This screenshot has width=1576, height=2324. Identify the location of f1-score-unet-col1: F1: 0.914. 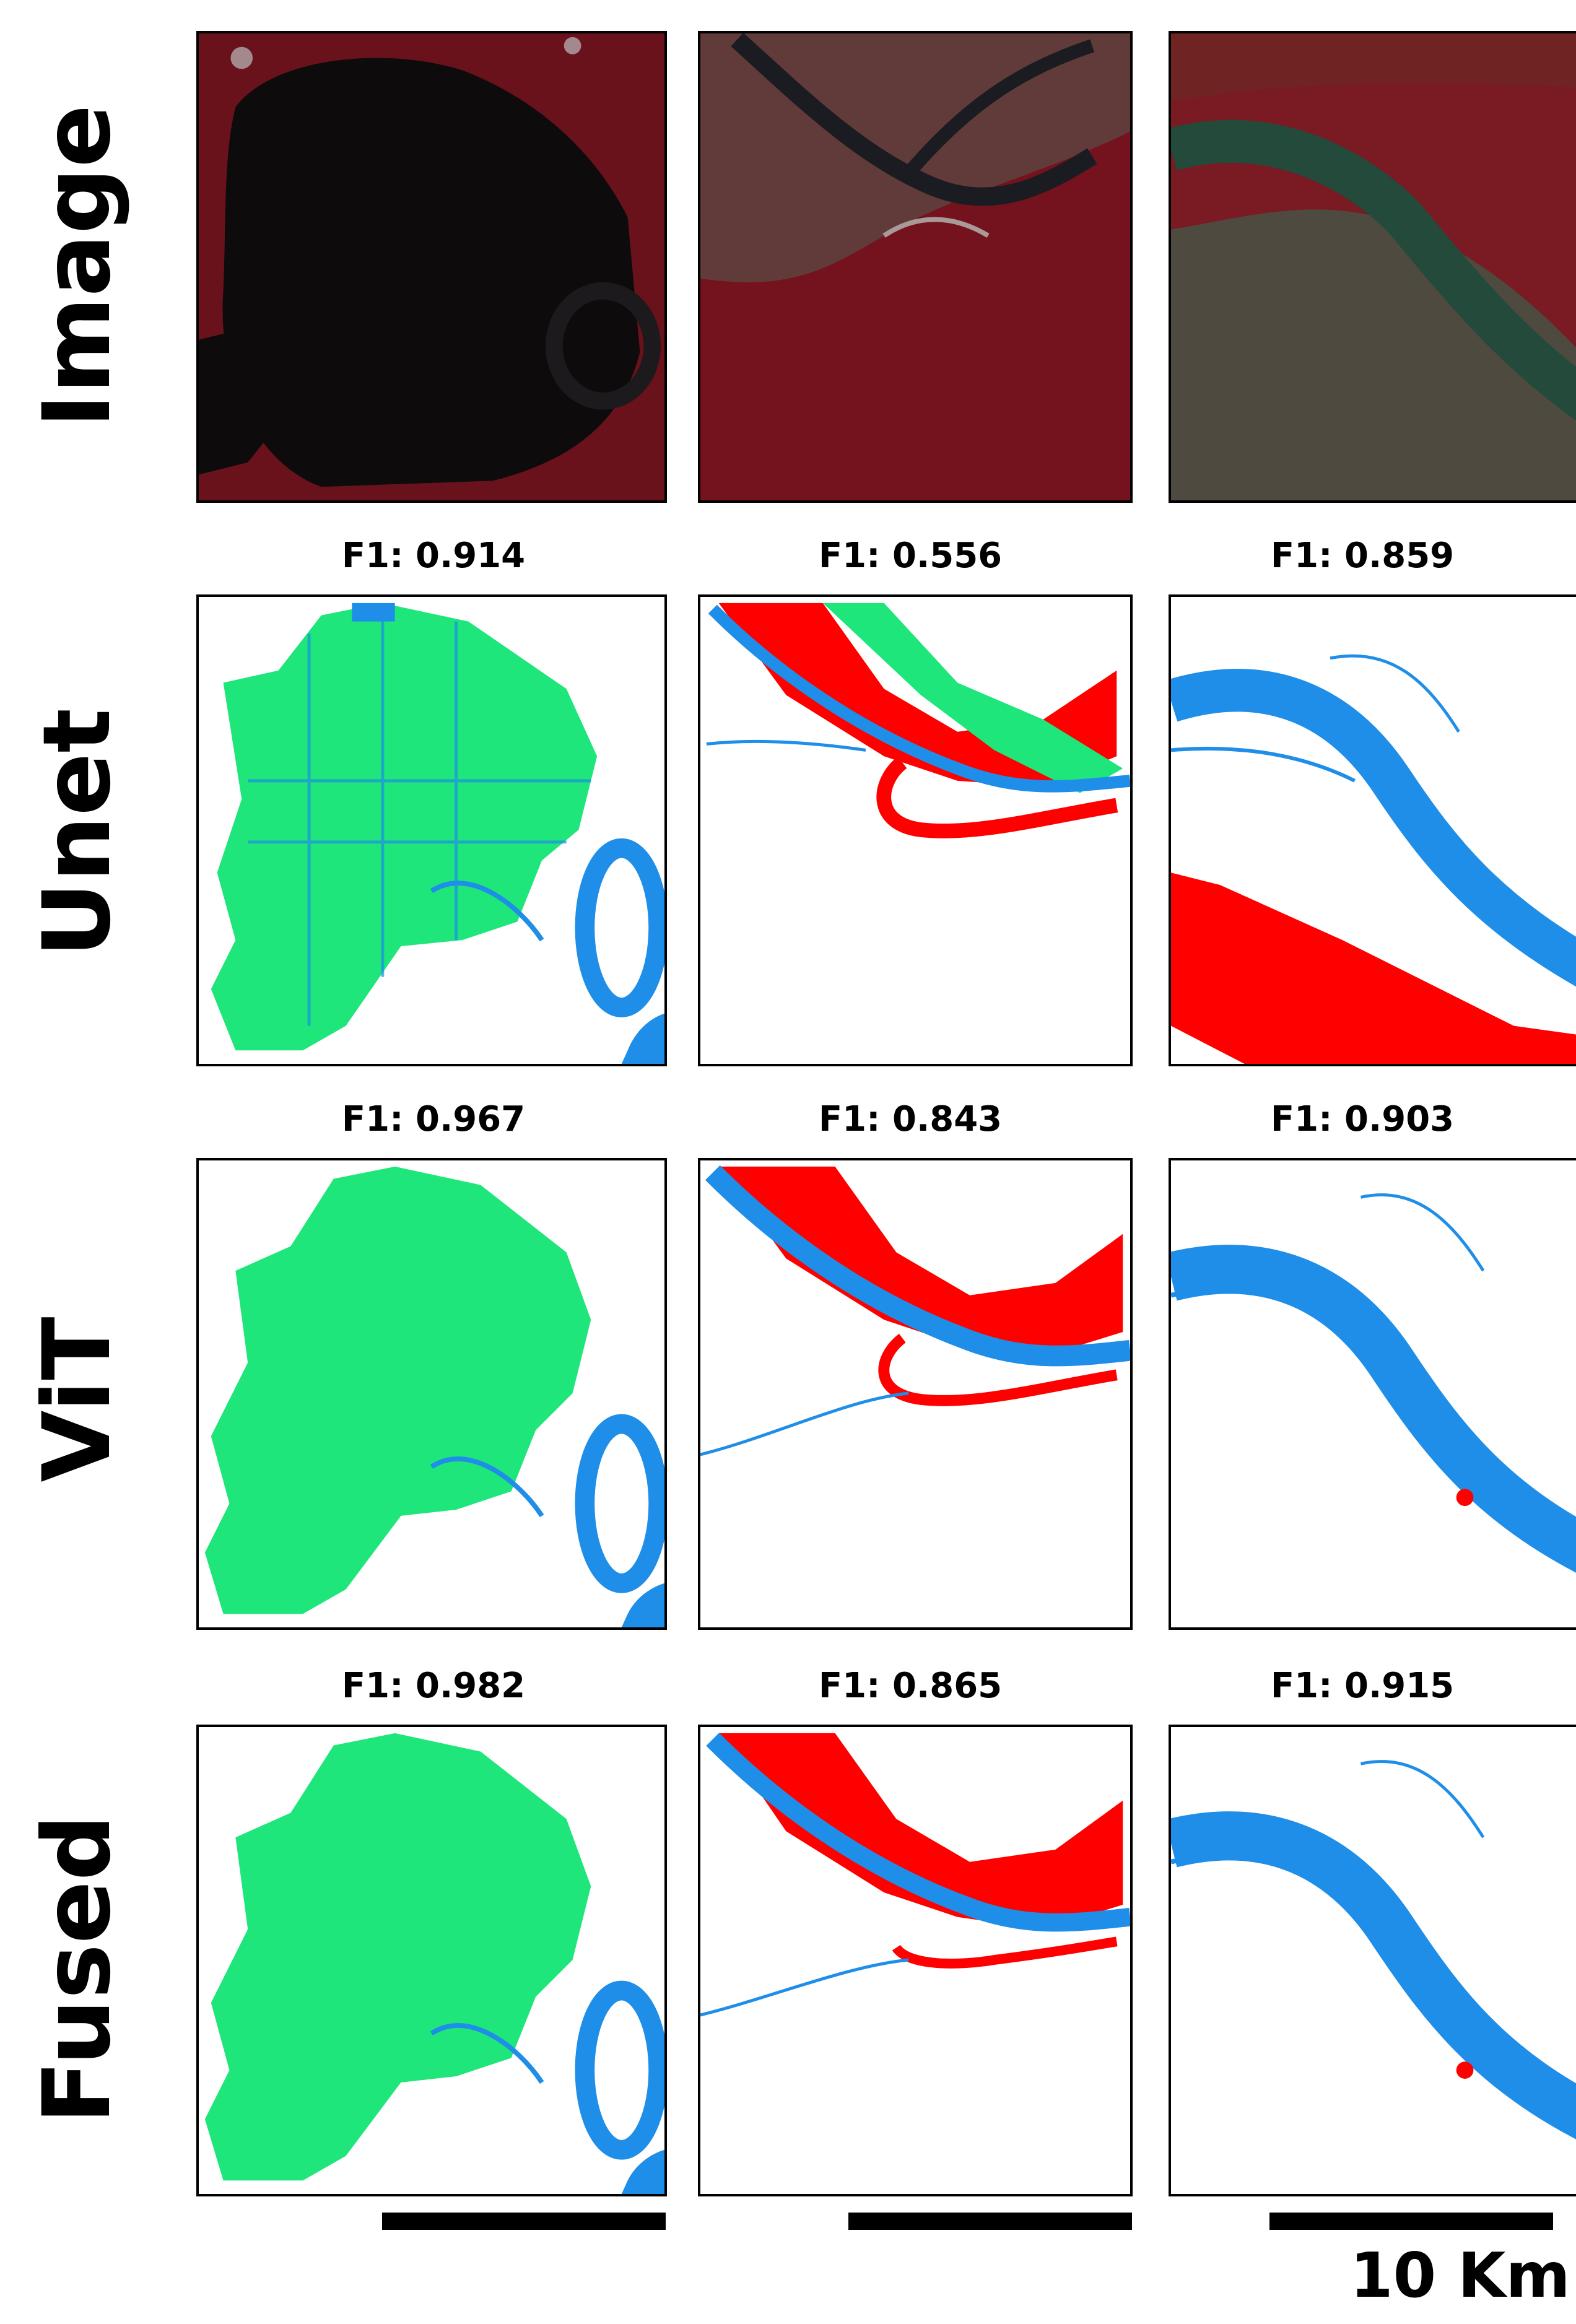
(433, 556).